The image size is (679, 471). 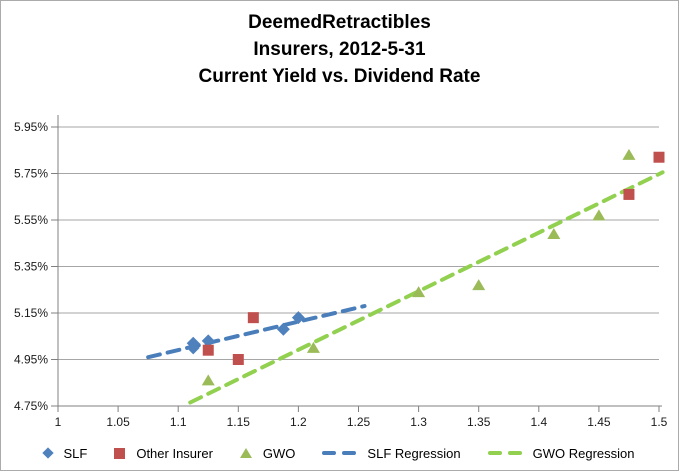 I want to click on legend-label-slf-regression: SLF Regression, so click(x=414, y=453).